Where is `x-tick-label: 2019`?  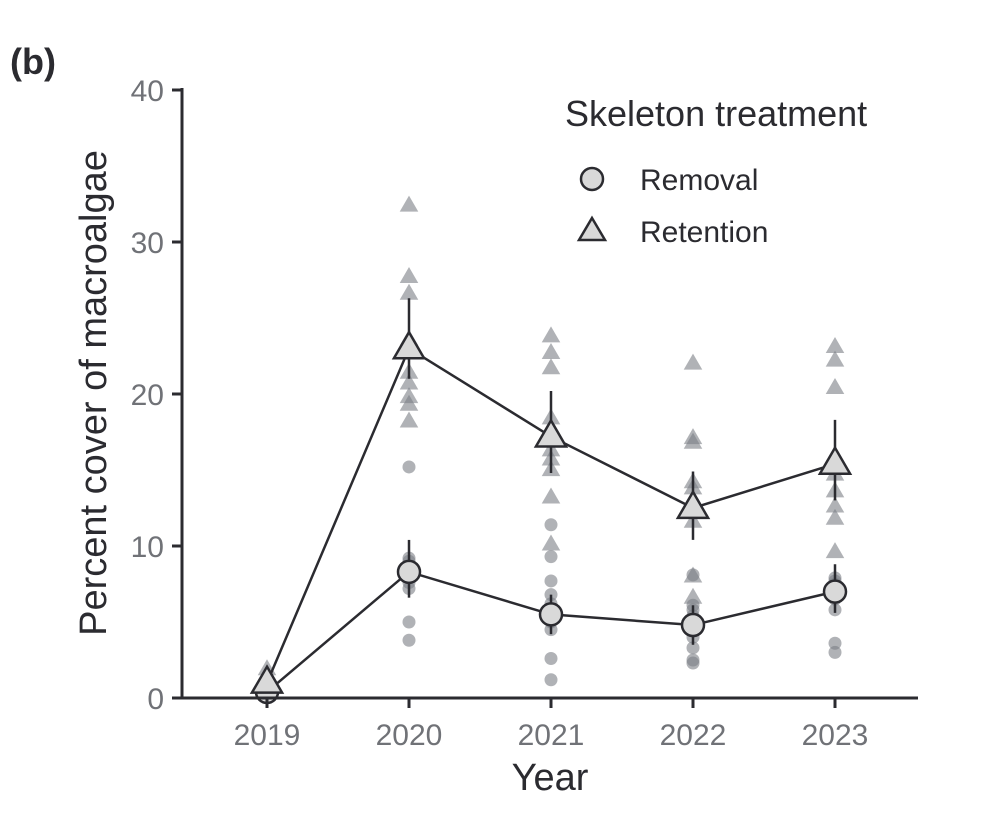 x-tick-label: 2019 is located at coordinates (267, 735).